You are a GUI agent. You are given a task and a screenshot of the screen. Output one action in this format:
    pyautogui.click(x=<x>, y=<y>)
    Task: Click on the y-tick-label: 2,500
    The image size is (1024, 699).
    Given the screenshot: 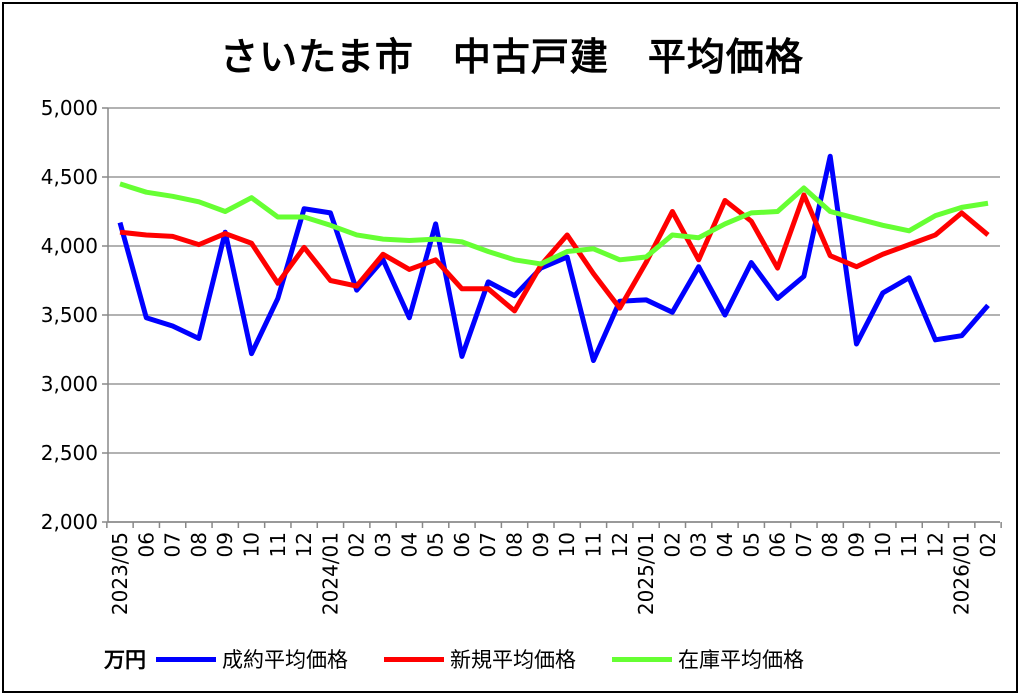 What is the action you would take?
    pyautogui.click(x=69, y=453)
    